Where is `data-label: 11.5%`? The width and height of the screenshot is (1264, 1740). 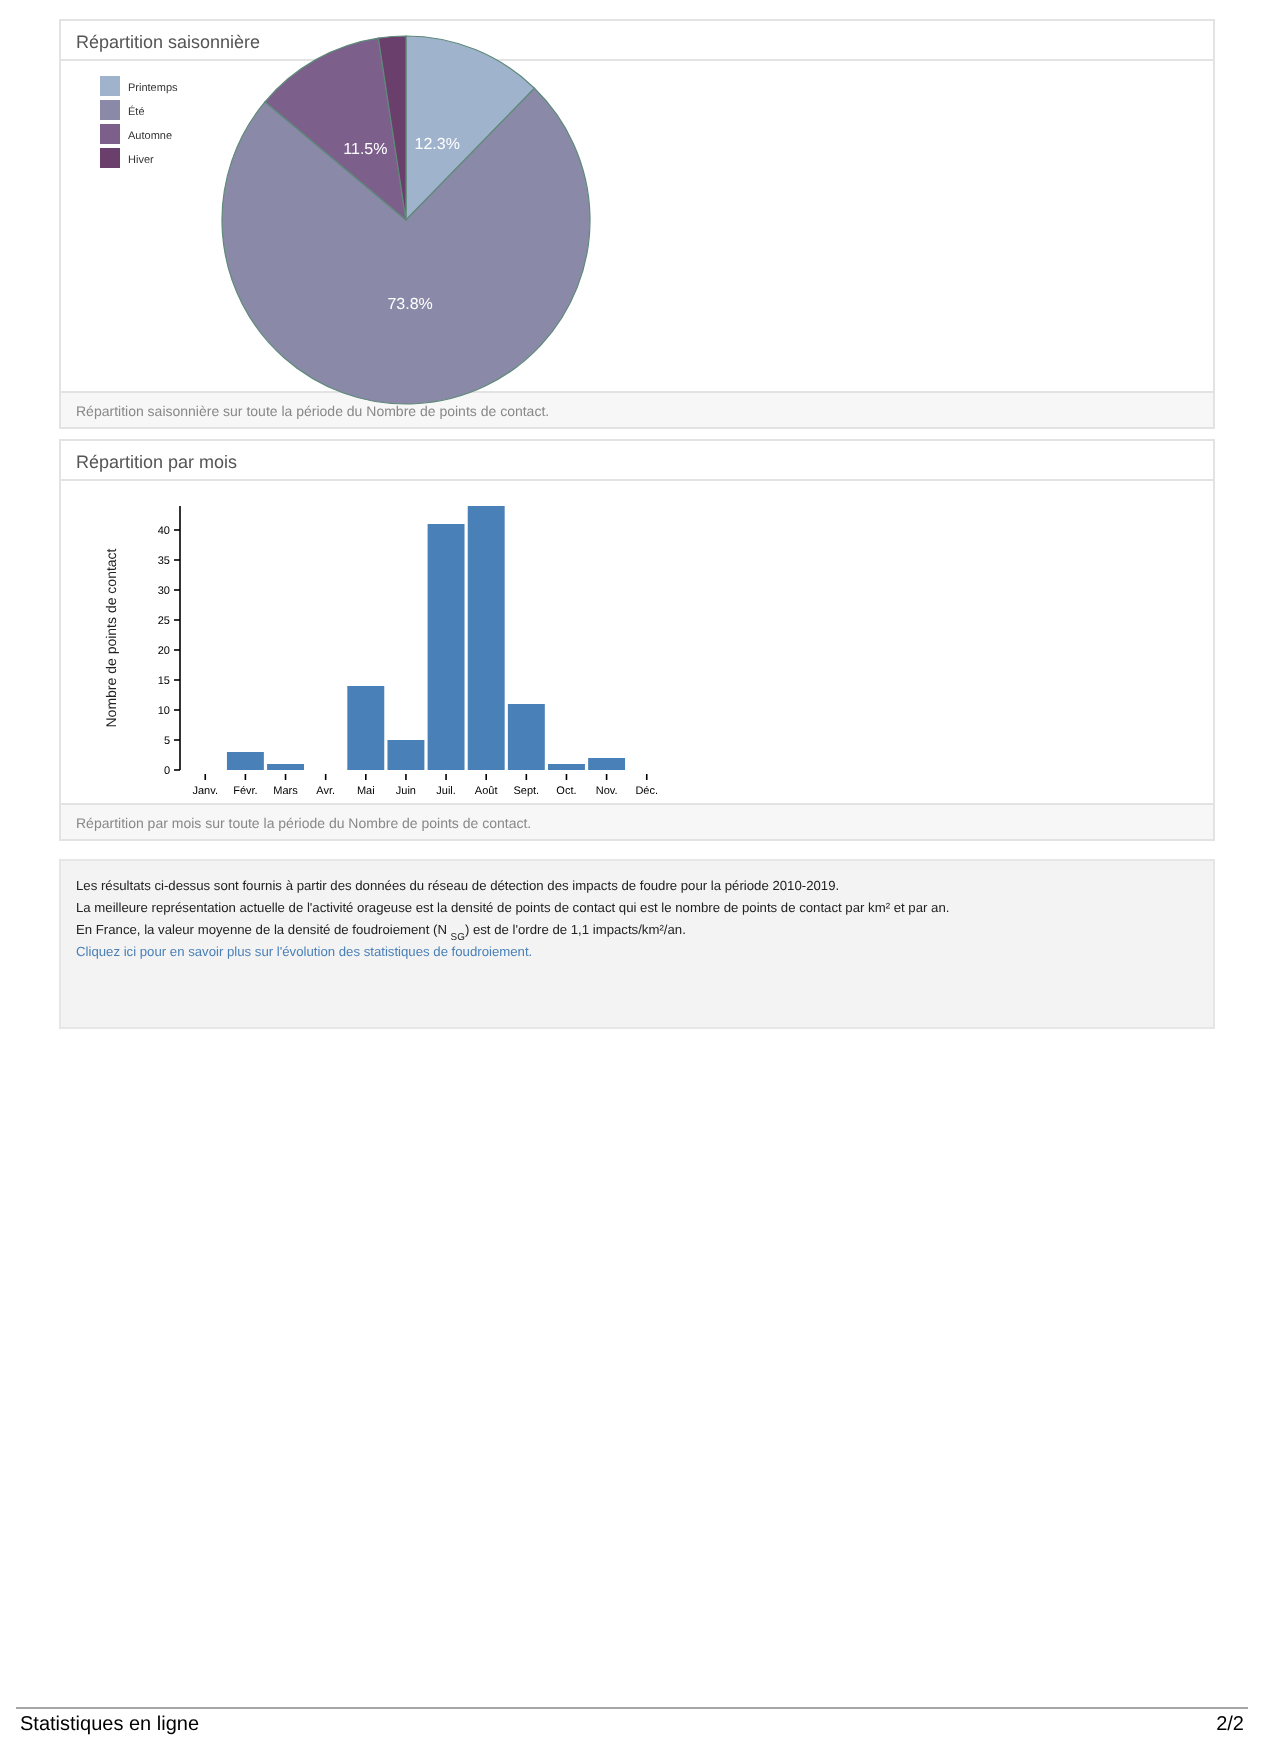 data-label: 11.5% is located at coordinates (365, 148).